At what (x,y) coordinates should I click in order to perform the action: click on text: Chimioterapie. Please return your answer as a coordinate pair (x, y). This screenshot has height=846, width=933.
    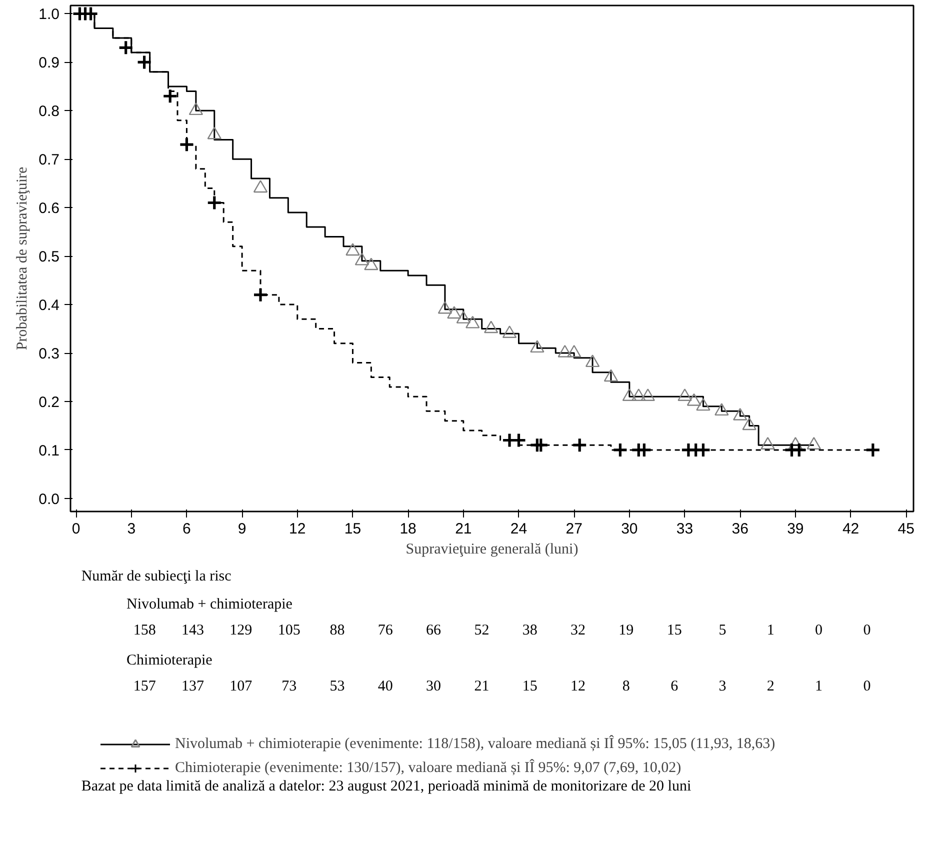
    Looking at the image, I should click on (169, 660).